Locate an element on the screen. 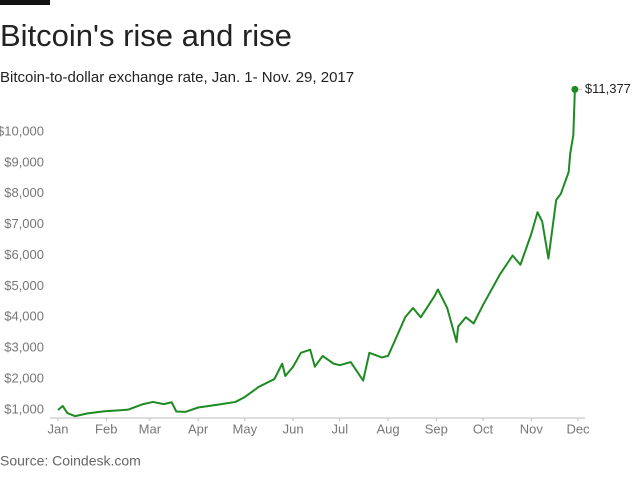 The height and width of the screenshot is (493, 640). source: Source: Coindesk.com is located at coordinates (70, 461).